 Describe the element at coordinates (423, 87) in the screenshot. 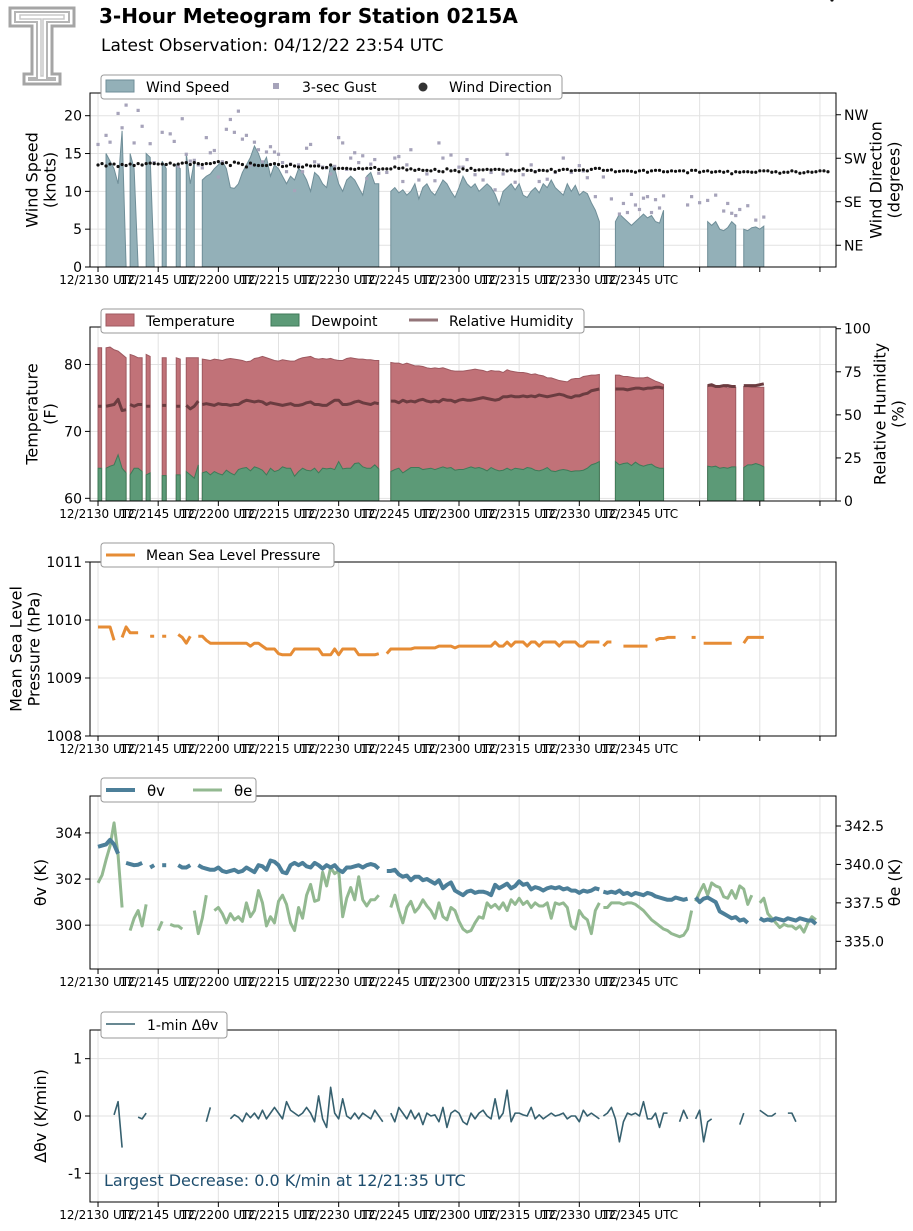

I see `direction-legend-swatch` at that location.